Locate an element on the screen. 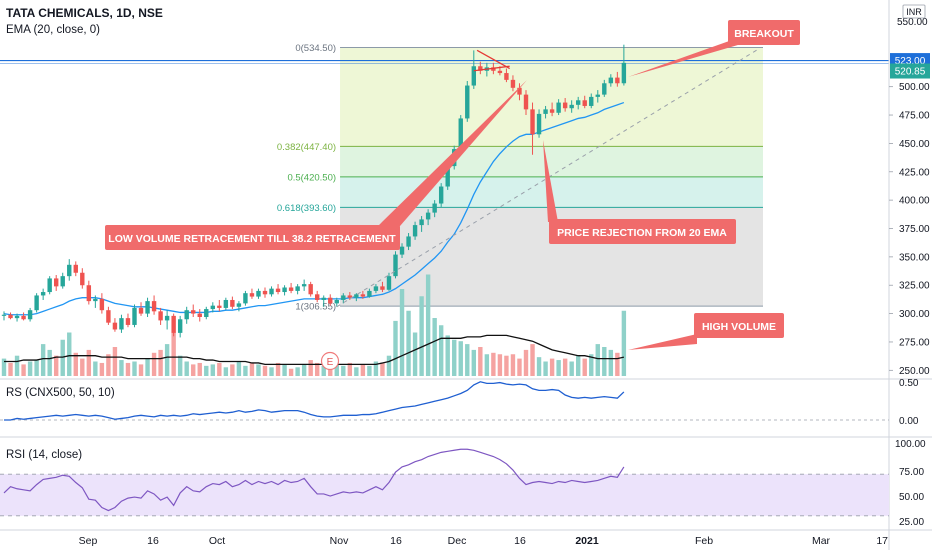  ema-legend: EMA (20, close, 0) is located at coordinates (53, 30).